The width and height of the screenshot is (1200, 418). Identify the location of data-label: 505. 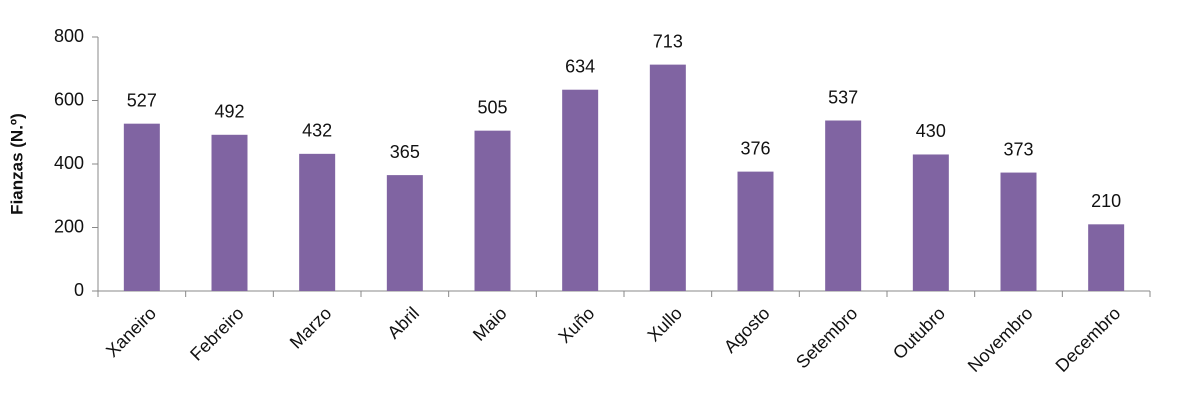
(492, 107).